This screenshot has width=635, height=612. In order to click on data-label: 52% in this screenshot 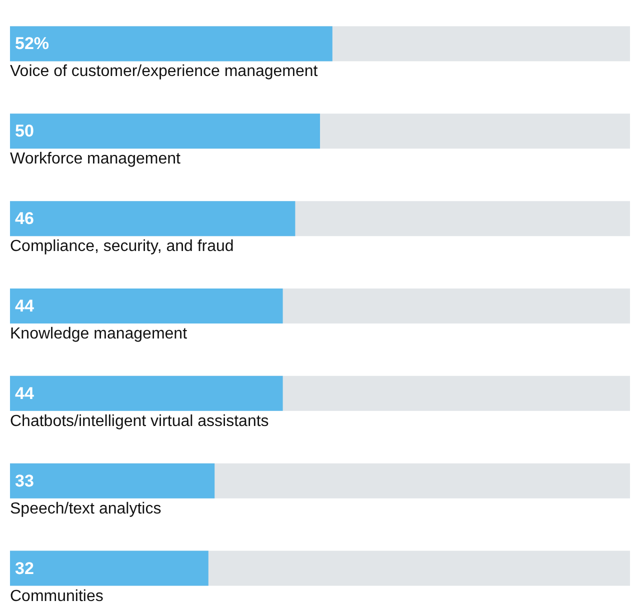, I will do `click(32, 44)`.